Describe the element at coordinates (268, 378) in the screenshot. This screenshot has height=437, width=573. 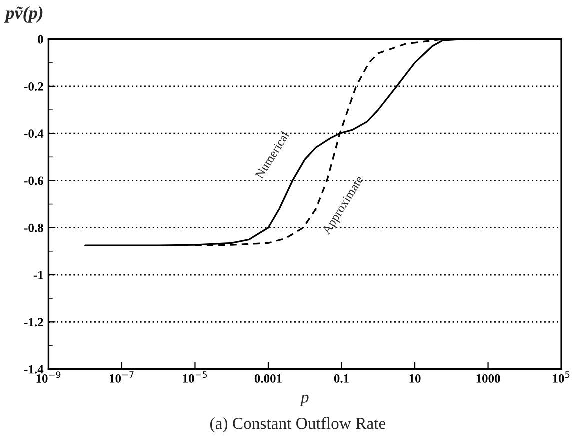
I see `x-tick-label: 0.001` at that location.